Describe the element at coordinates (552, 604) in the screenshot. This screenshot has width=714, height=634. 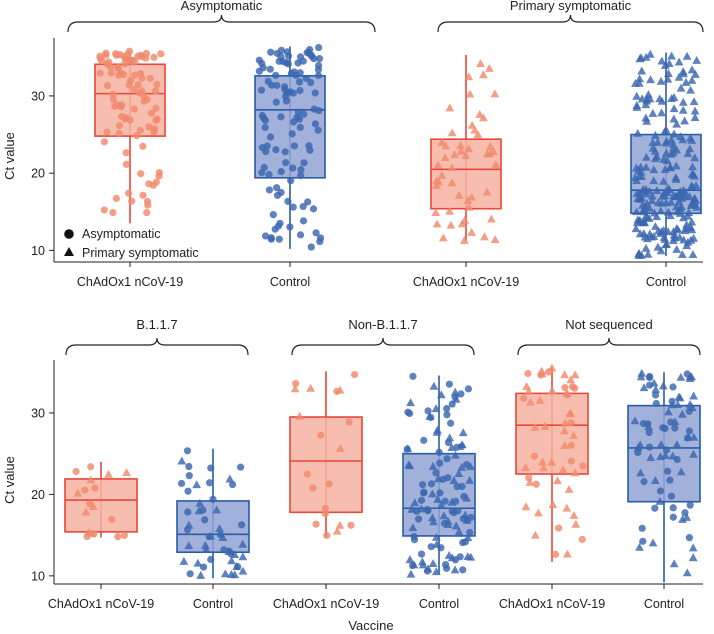
I see `x-tick-label: ChAdOx1 nCoV-19` at that location.